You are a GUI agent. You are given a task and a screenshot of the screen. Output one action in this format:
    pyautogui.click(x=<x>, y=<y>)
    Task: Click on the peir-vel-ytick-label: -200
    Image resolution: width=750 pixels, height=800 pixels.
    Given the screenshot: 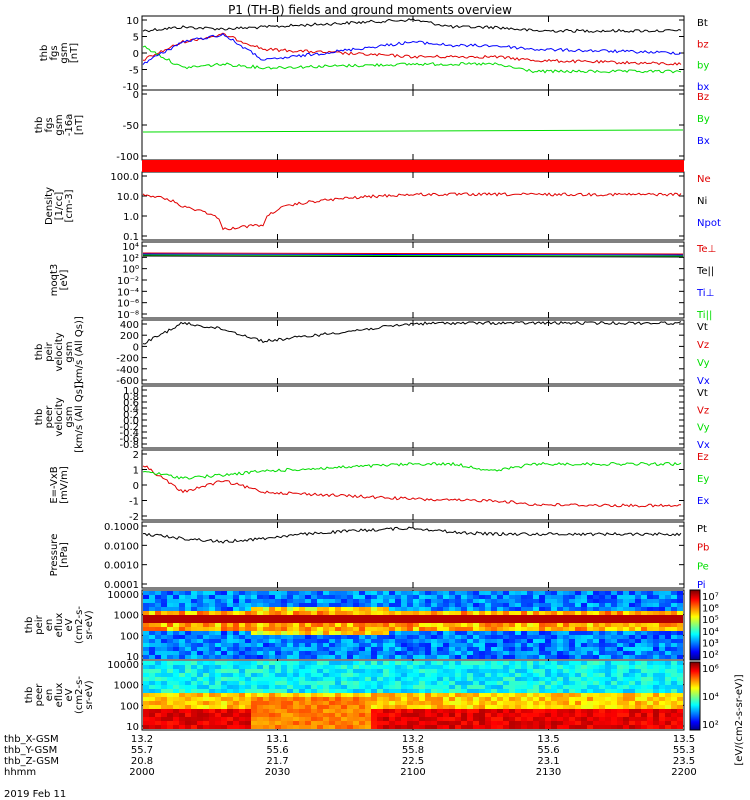 What is the action you would take?
    pyautogui.click(x=127, y=359)
    